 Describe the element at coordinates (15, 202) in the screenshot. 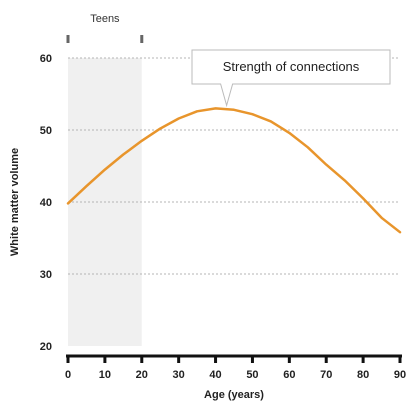

I see `y-axis-title: White matter volume` at that location.